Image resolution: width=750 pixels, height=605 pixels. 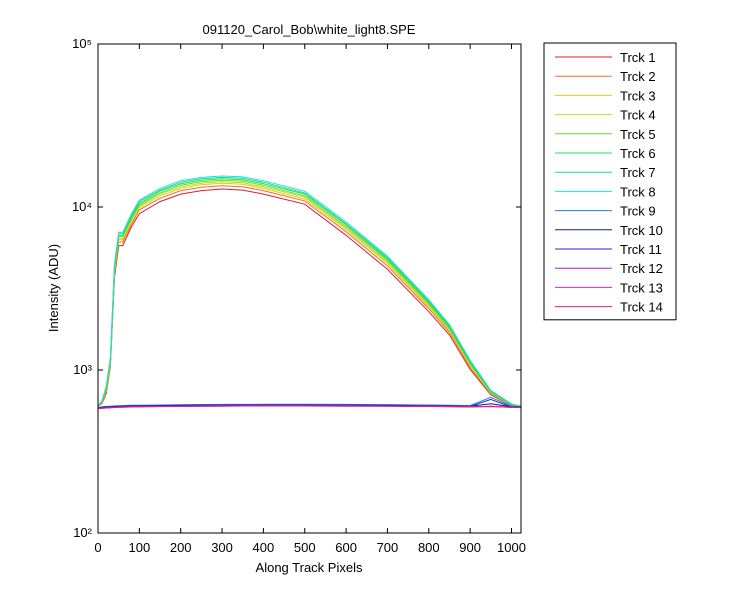 I want to click on legend-label: Trck 1, so click(x=638, y=57).